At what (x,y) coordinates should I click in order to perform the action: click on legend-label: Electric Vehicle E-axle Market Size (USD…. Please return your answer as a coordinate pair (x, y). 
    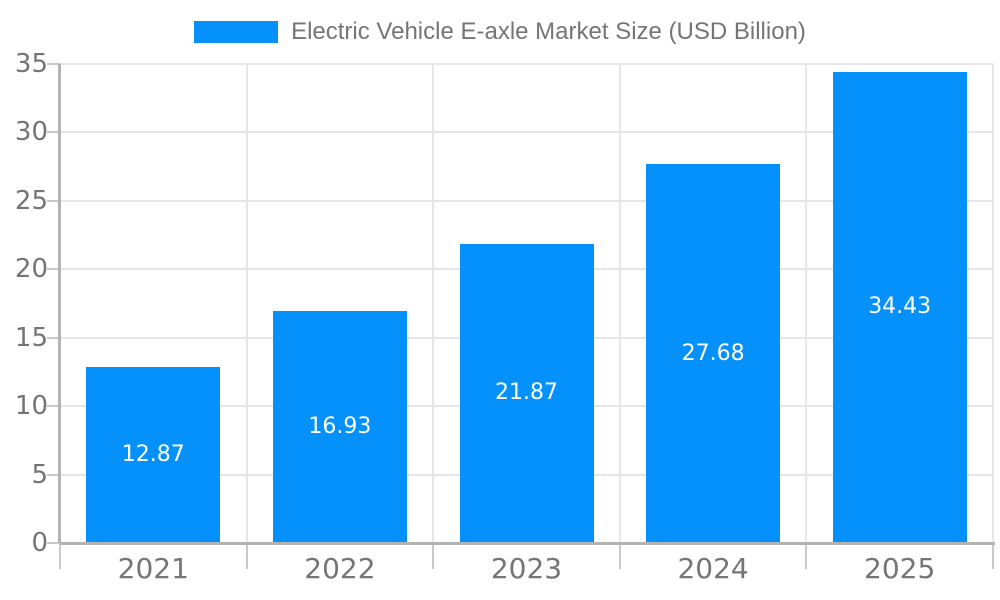
    Looking at the image, I should click on (548, 31).